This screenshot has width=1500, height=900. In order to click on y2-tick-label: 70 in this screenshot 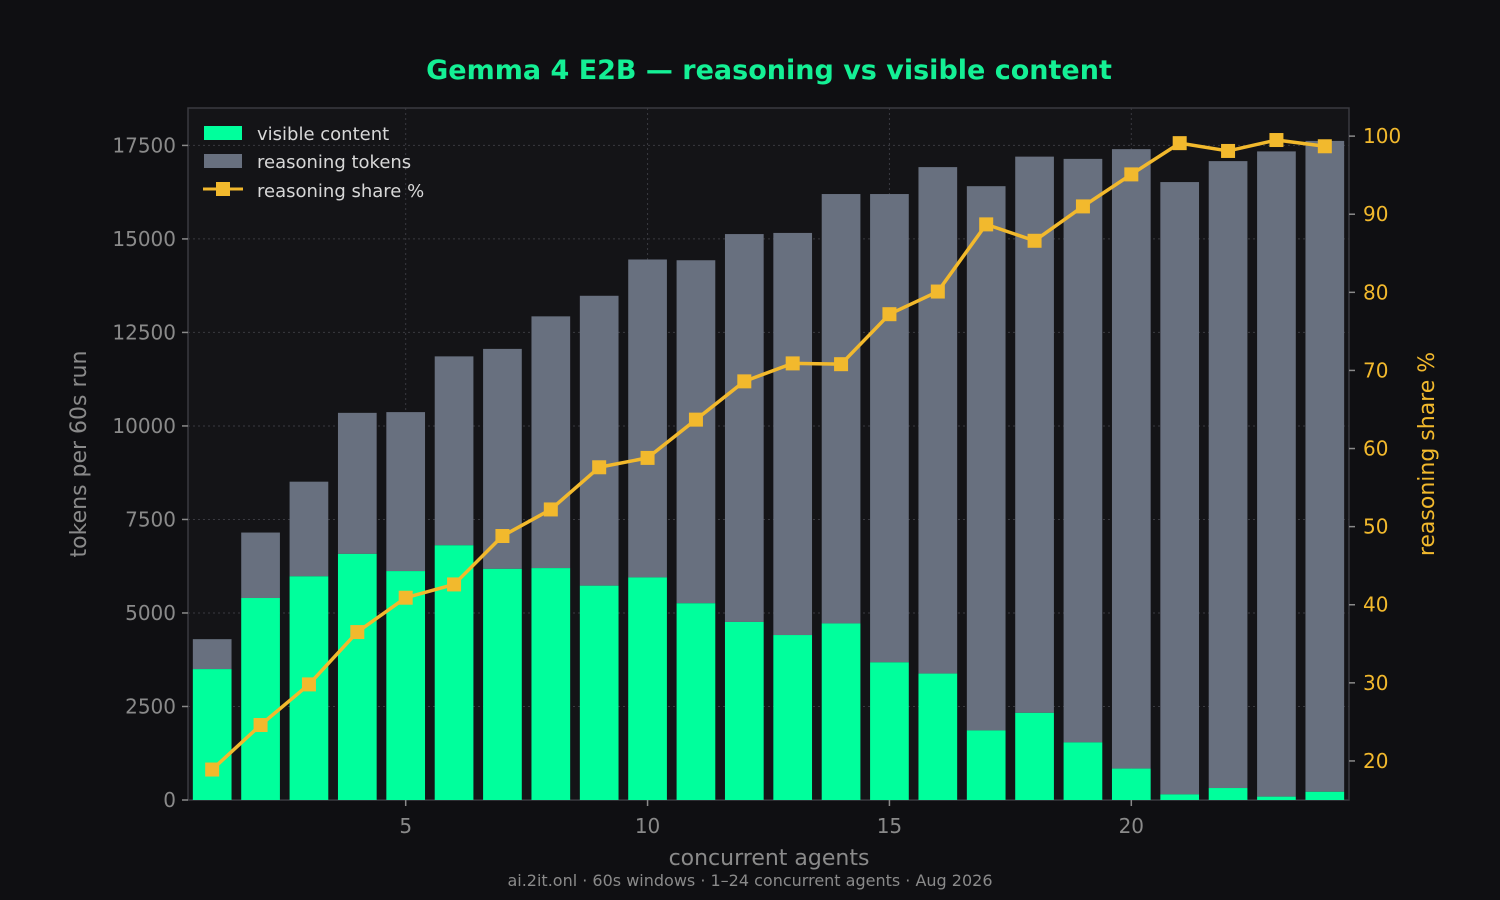, I will do `click(1375, 370)`.